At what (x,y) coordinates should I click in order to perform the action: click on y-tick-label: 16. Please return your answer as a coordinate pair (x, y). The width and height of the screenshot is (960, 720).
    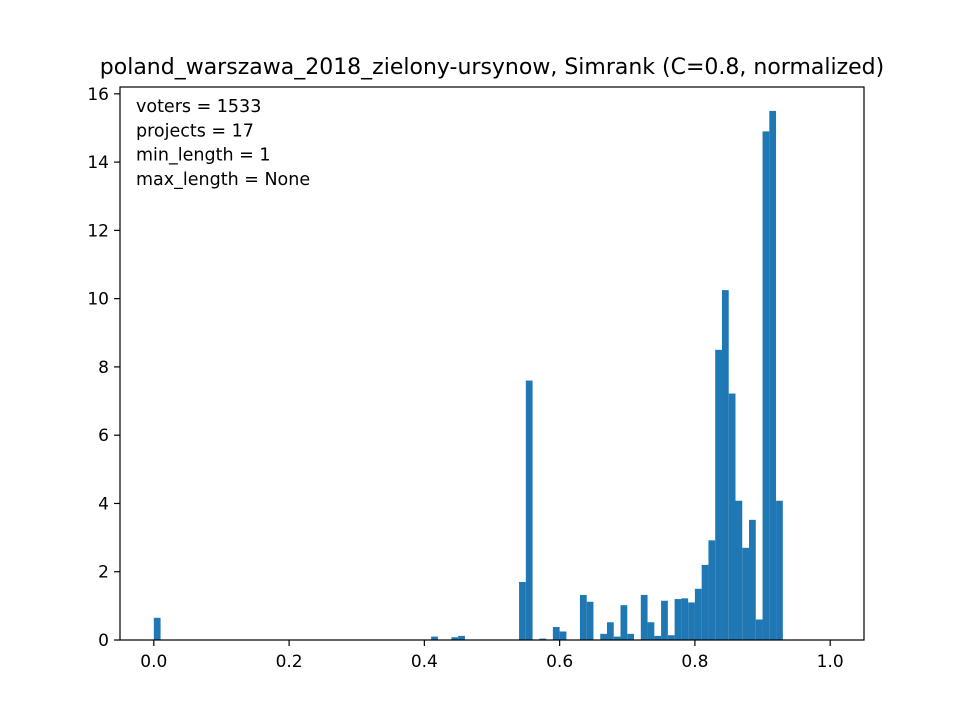
    Looking at the image, I should click on (98, 95).